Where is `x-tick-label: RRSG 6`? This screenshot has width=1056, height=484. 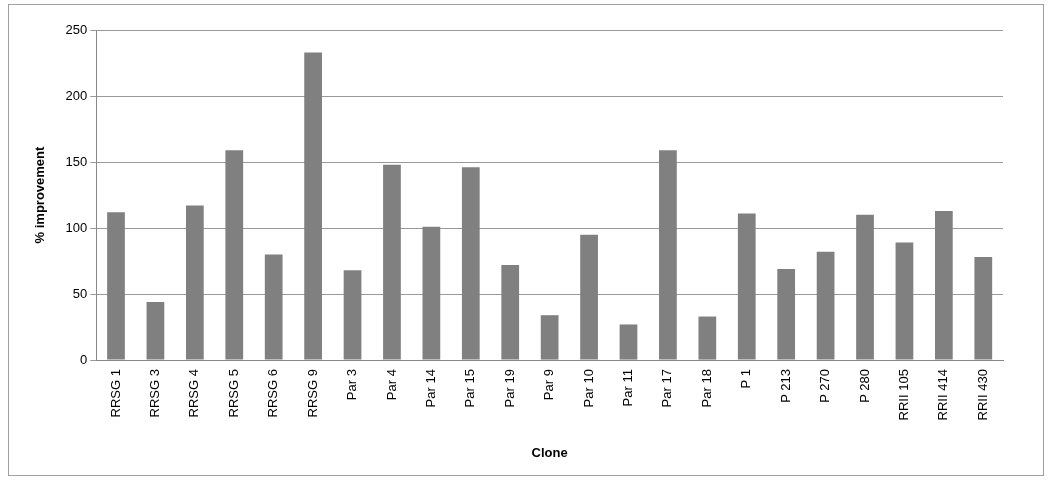
x-tick-label: RRSG 6 is located at coordinates (273, 393).